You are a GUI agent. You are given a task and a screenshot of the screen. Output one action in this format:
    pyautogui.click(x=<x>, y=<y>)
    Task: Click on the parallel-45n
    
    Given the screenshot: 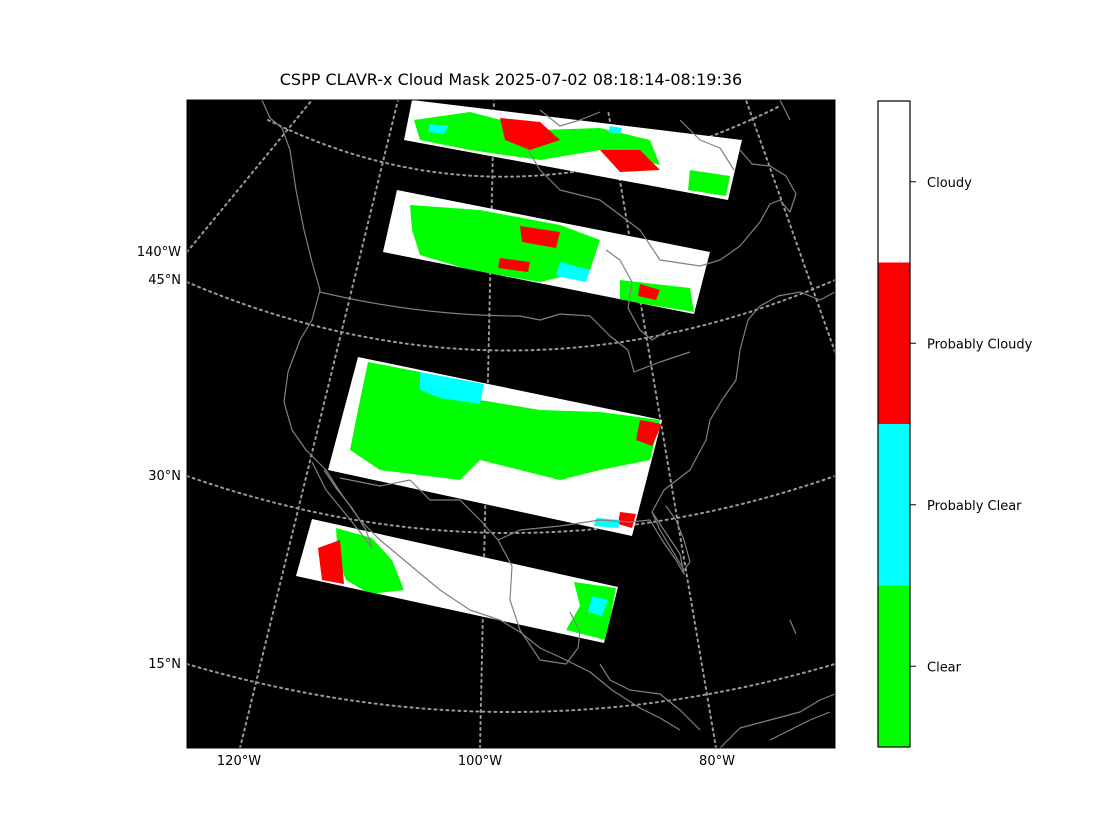 What is the action you would take?
    pyautogui.click(x=511, y=315)
    